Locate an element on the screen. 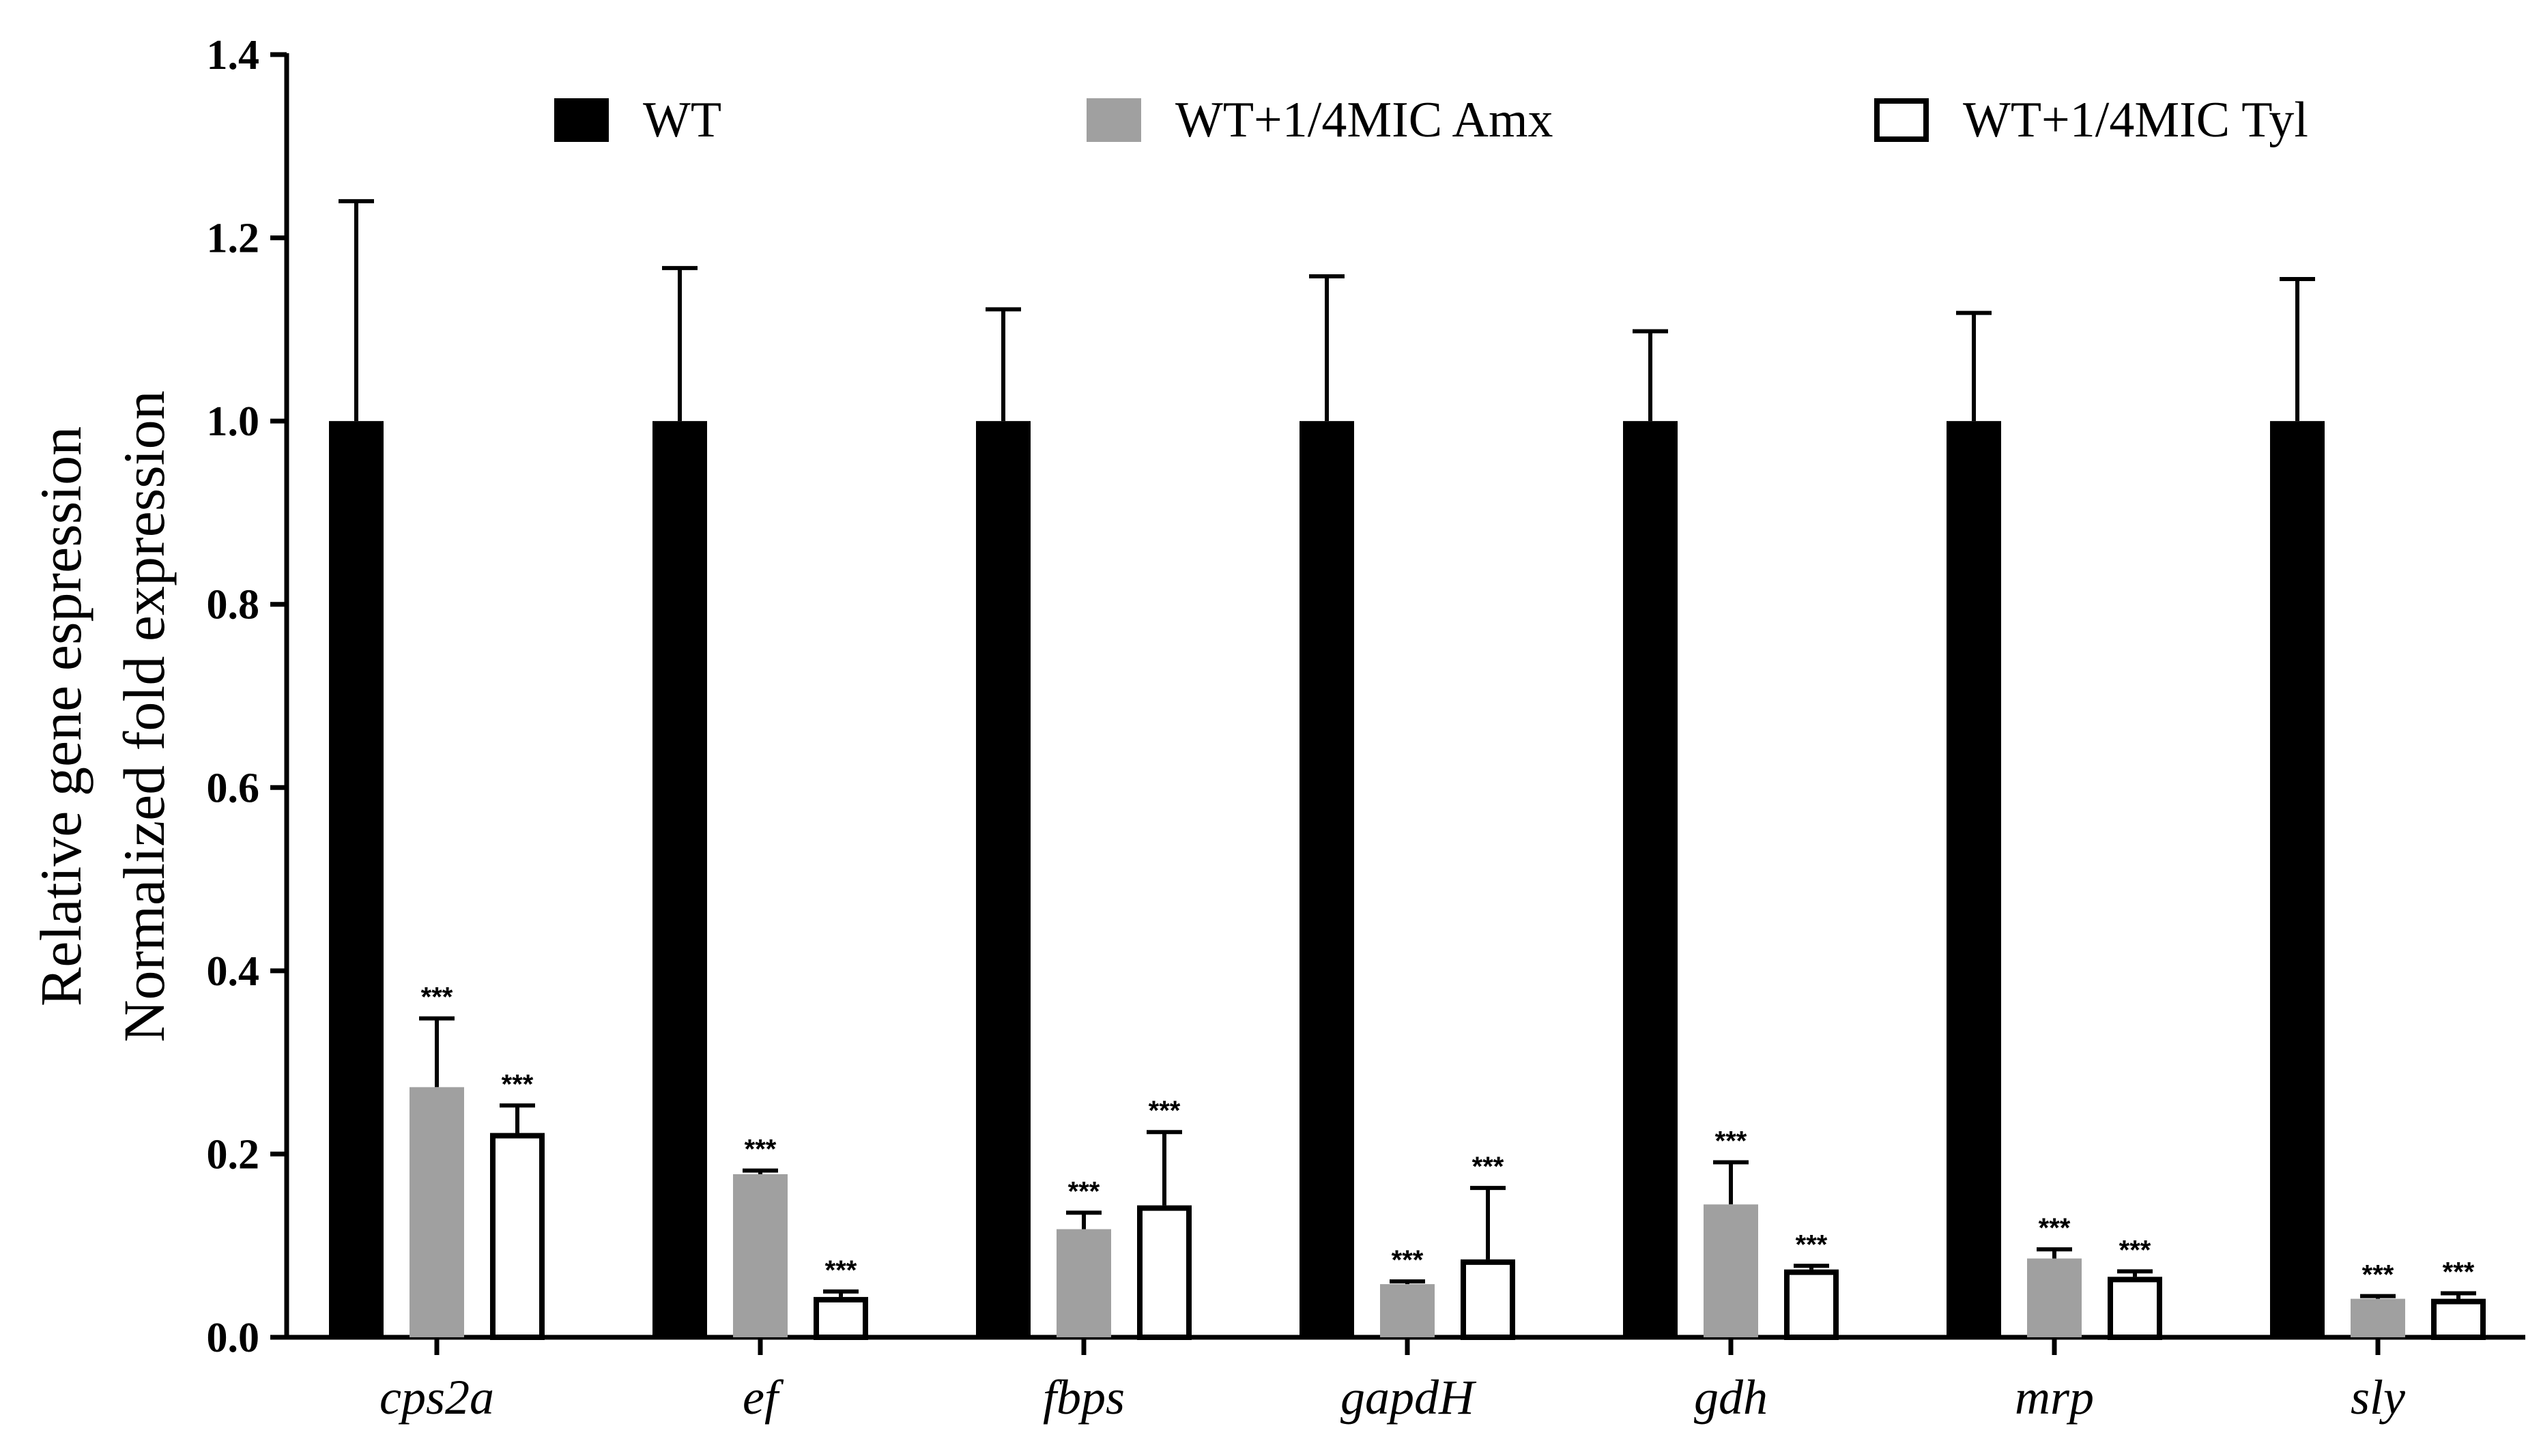  legend-label: WT is located at coordinates (682, 120).